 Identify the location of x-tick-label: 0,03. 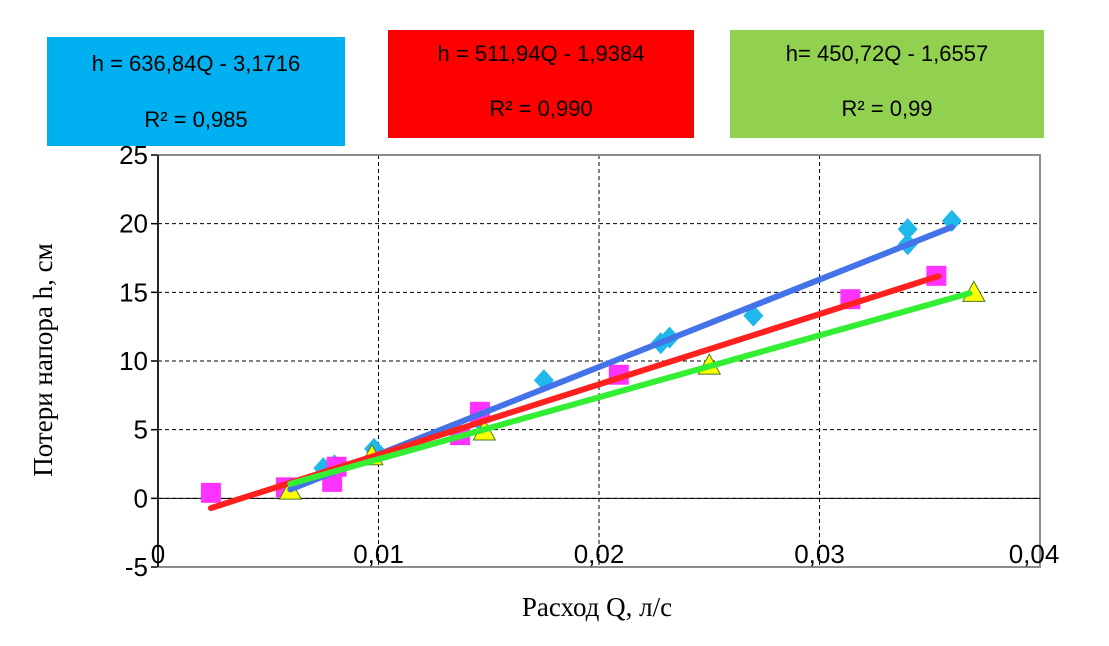
(819, 554).